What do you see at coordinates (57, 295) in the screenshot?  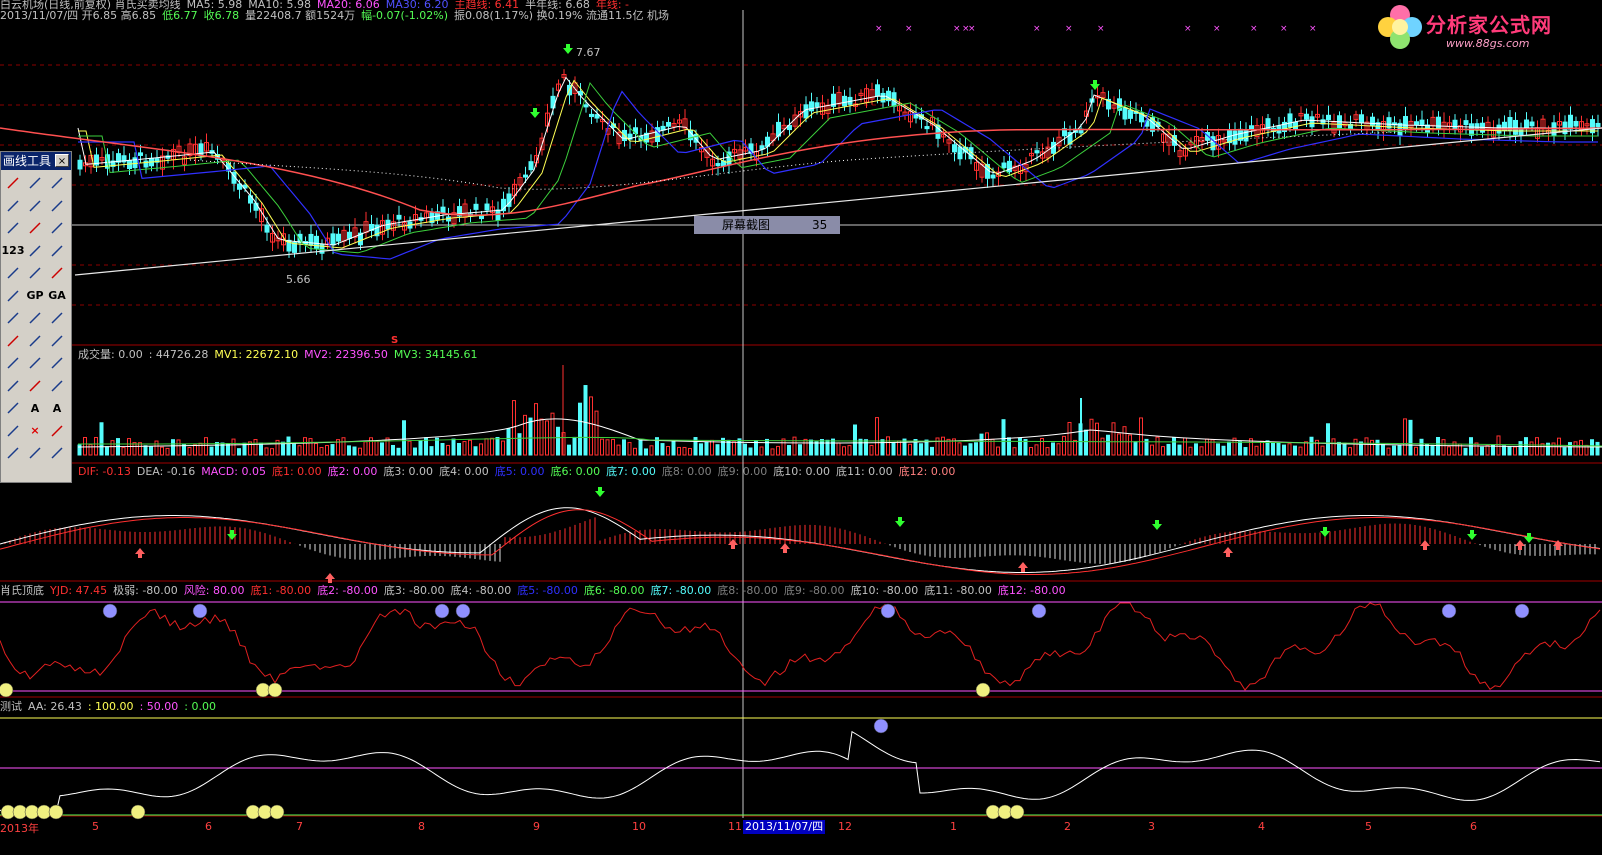 I see `golden-angle-icon: GA` at bounding box center [57, 295].